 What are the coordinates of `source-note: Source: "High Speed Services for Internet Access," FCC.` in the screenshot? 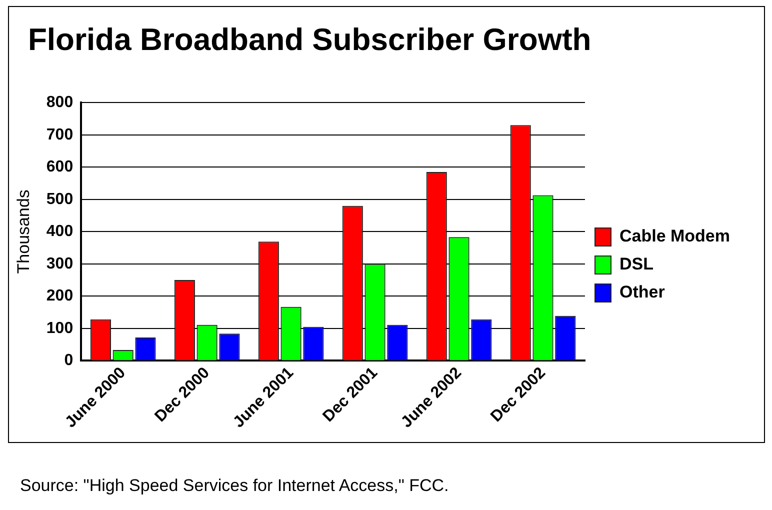 It's located at (234, 486).